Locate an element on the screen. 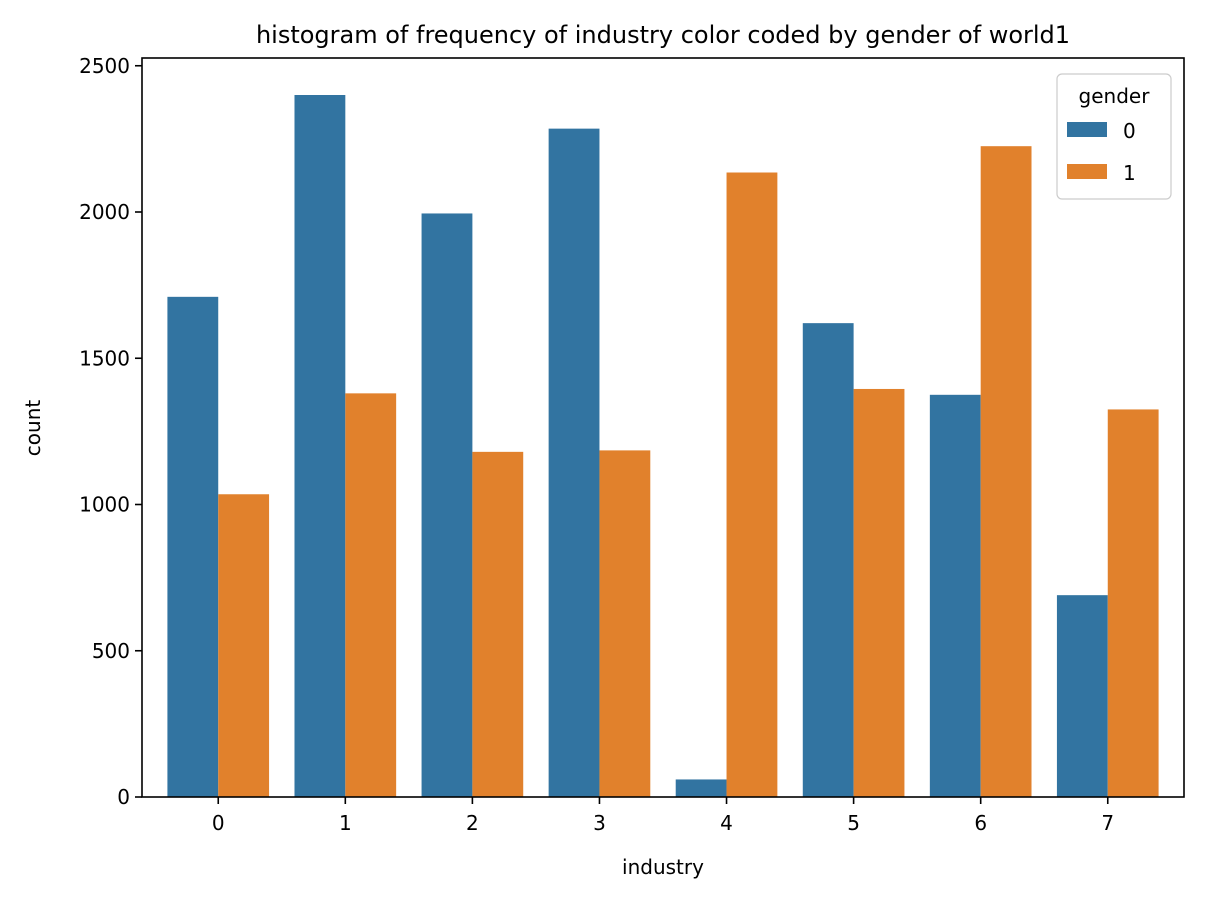  y-axis-label: count is located at coordinates (33, 428).